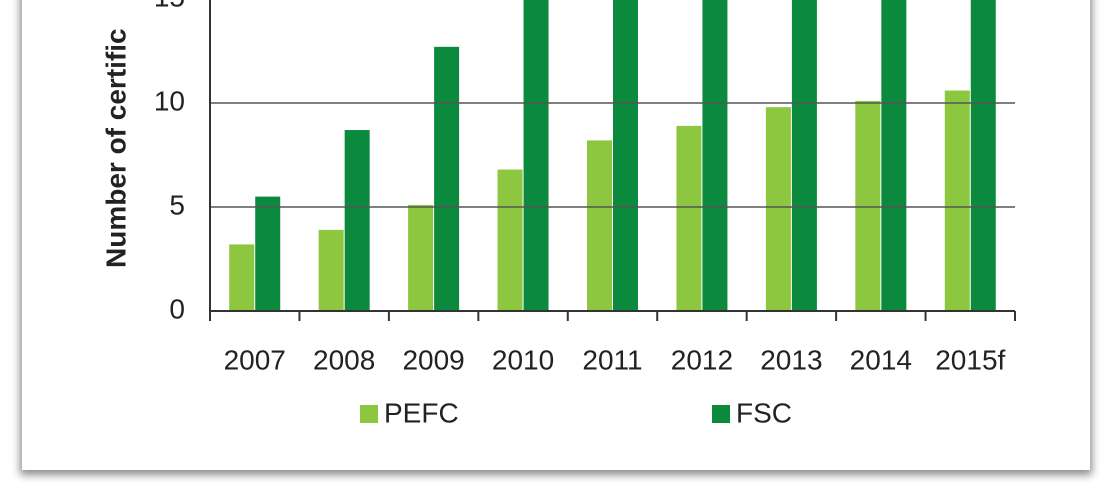 Image resolution: width=1113 pixels, height=501 pixels. I want to click on legend-label: FSC, so click(764, 412).